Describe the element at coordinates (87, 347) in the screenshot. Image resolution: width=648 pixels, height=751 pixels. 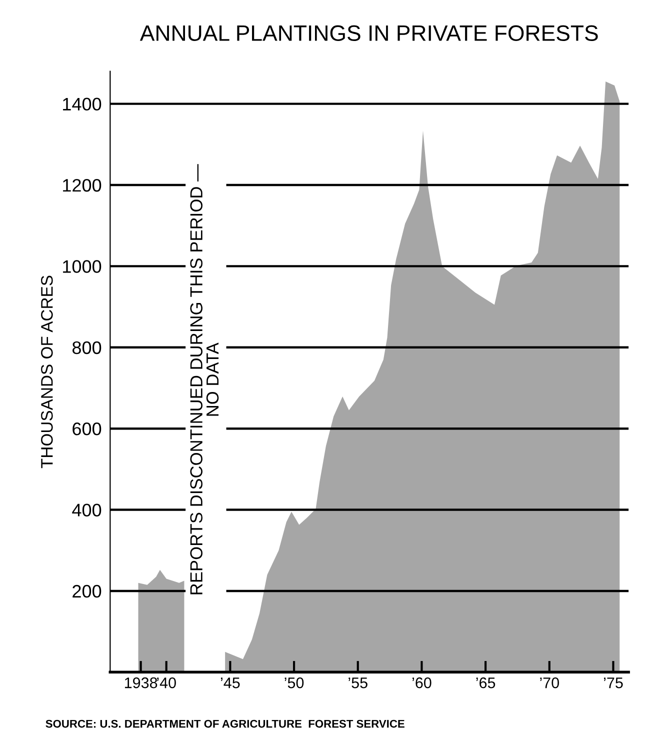
I see `y-tick-label: 800` at that location.